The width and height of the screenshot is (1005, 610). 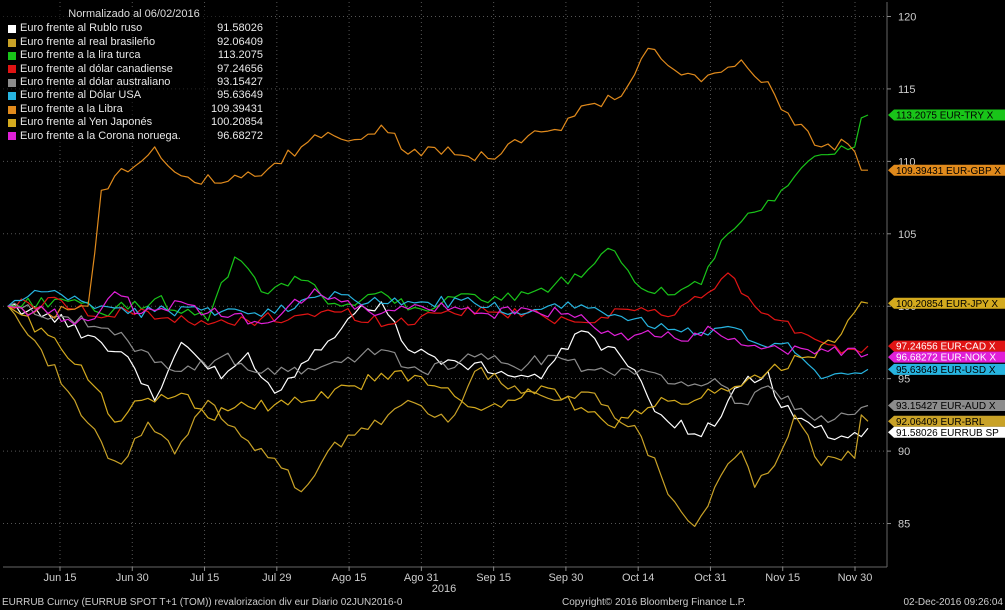 I want to click on x-tick-label: Nov 30, so click(x=855, y=578).